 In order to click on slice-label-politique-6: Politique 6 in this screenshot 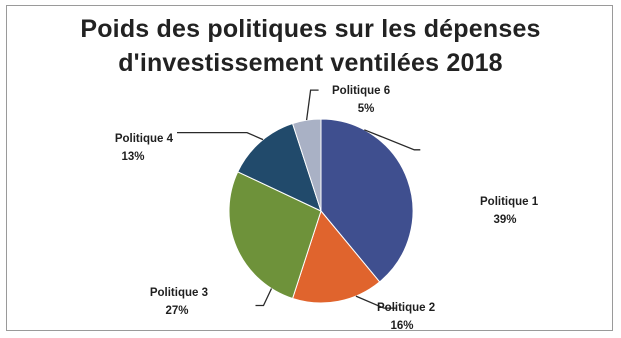, I will do `click(361, 91)`.